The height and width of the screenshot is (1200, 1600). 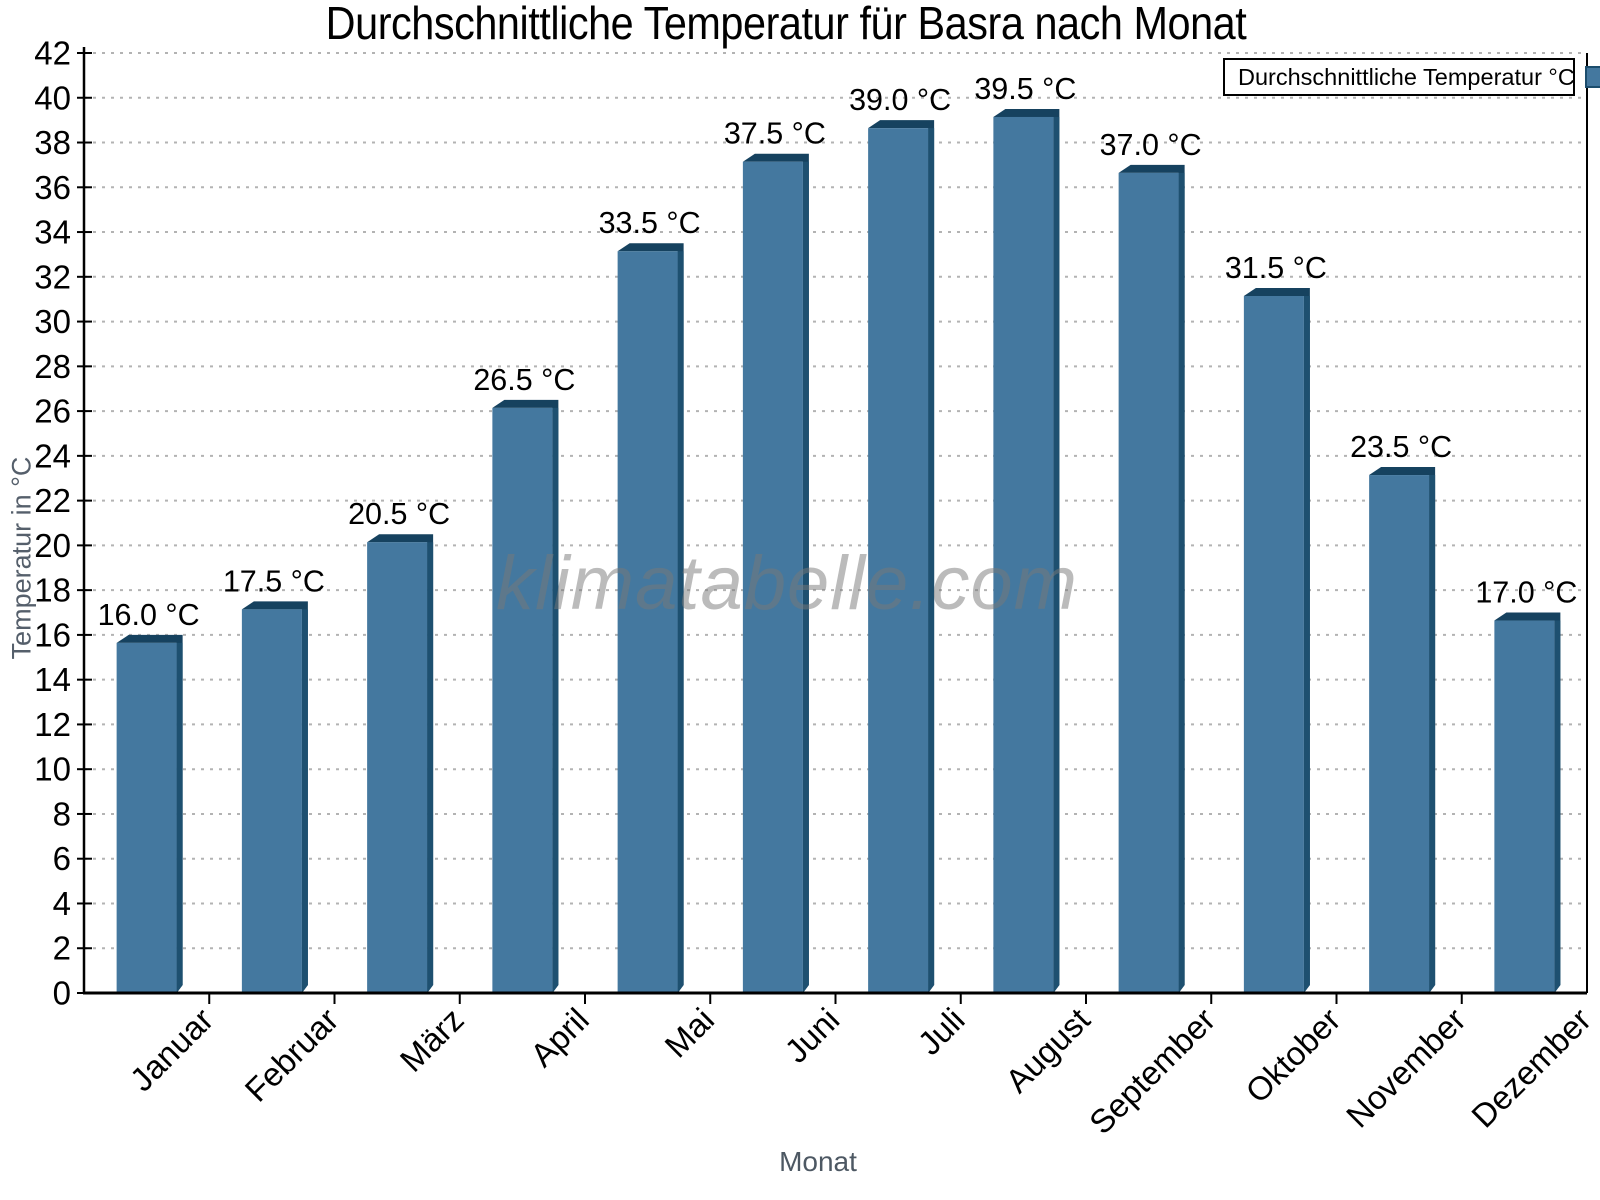 What do you see at coordinates (62, 993) in the screenshot?
I see `y-tick-label: 0` at bounding box center [62, 993].